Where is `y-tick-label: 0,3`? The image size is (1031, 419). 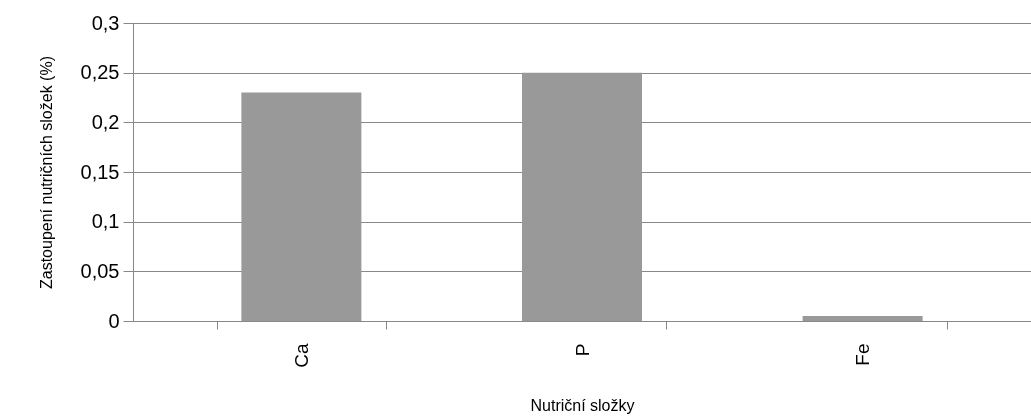
y-tick-label: 0,3 is located at coordinates (105, 22).